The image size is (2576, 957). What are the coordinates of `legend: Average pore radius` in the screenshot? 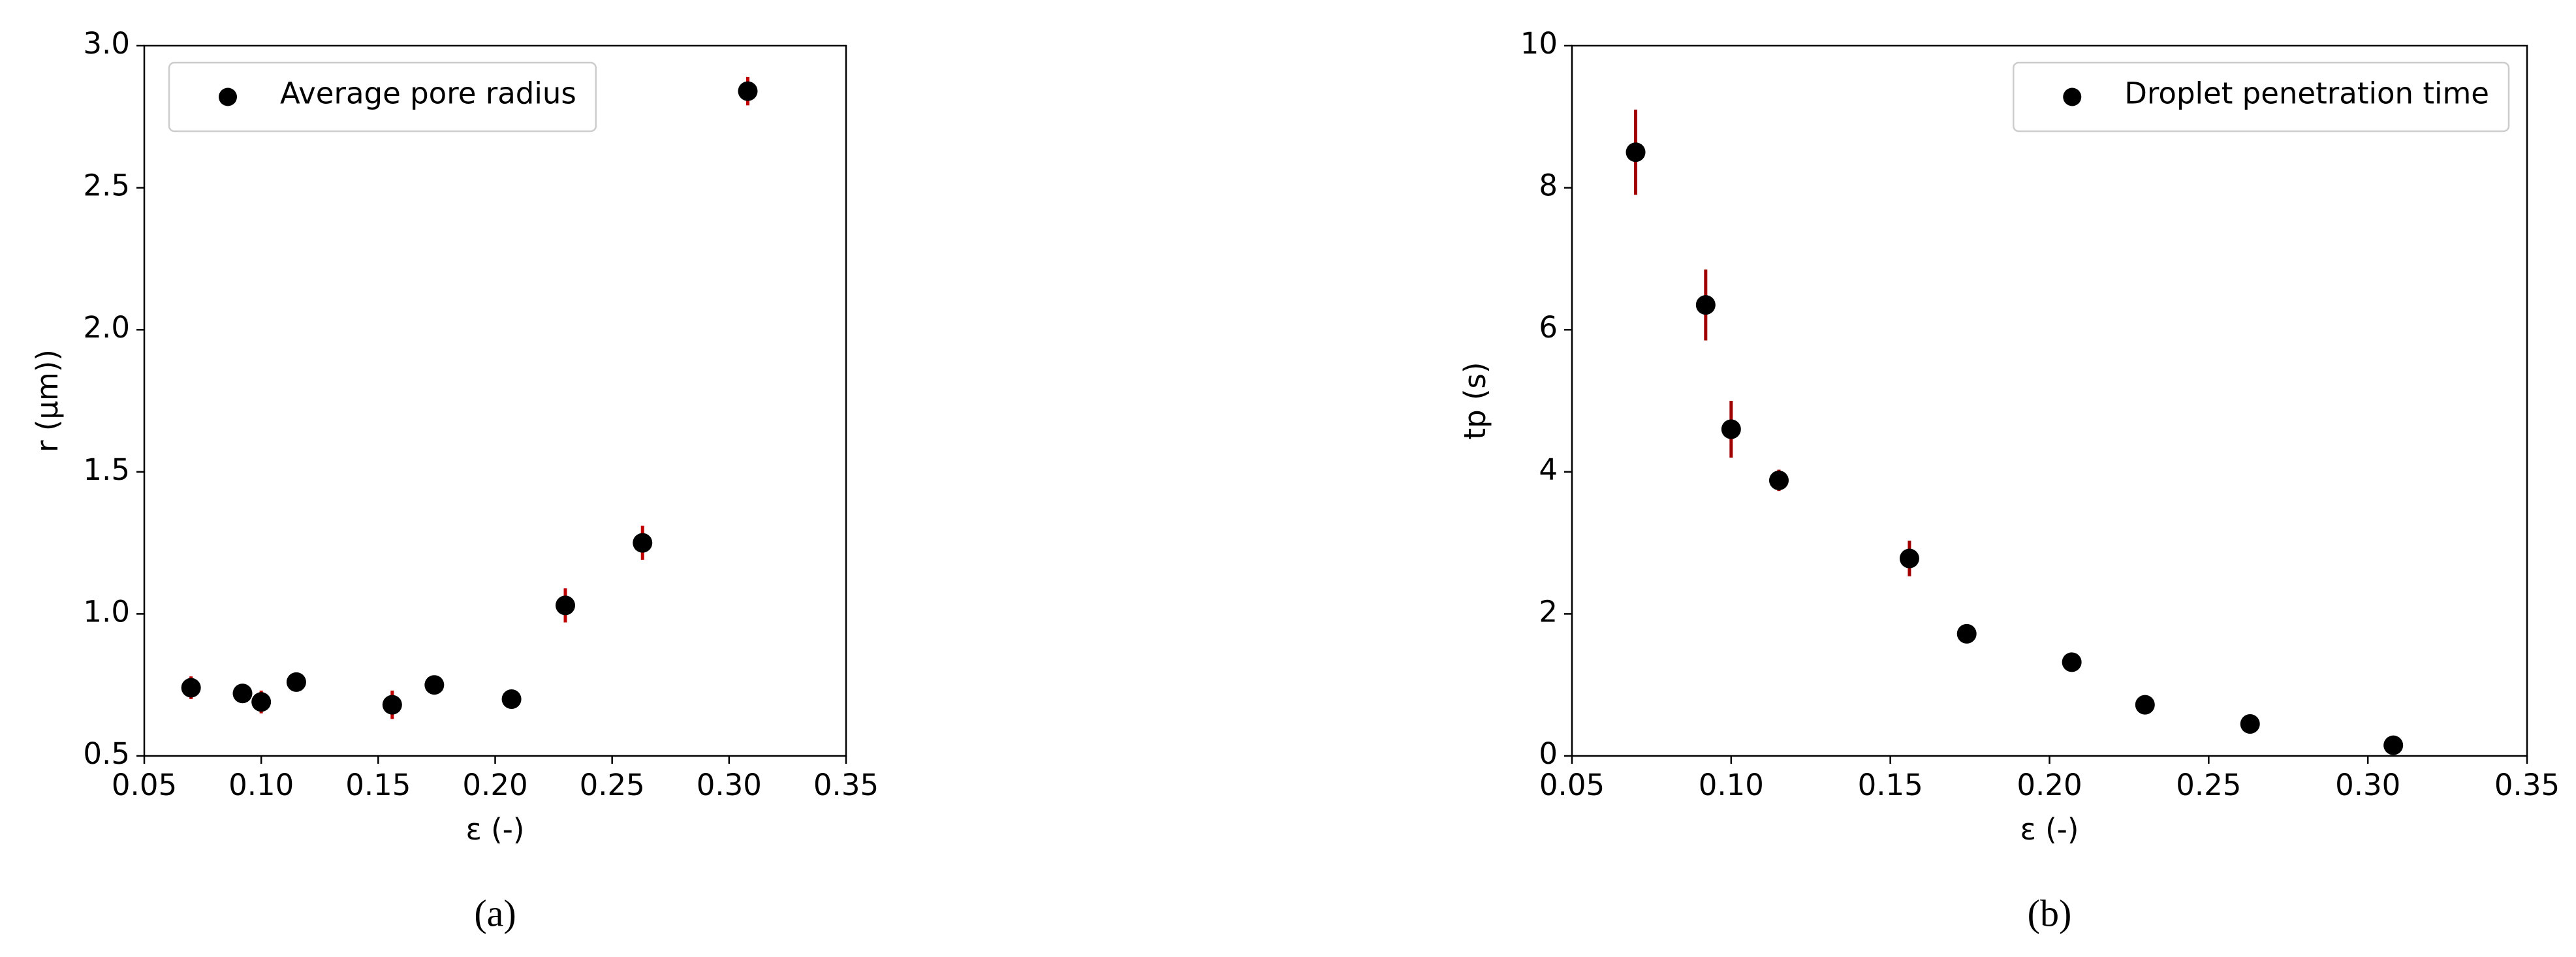 It's located at (382, 97).